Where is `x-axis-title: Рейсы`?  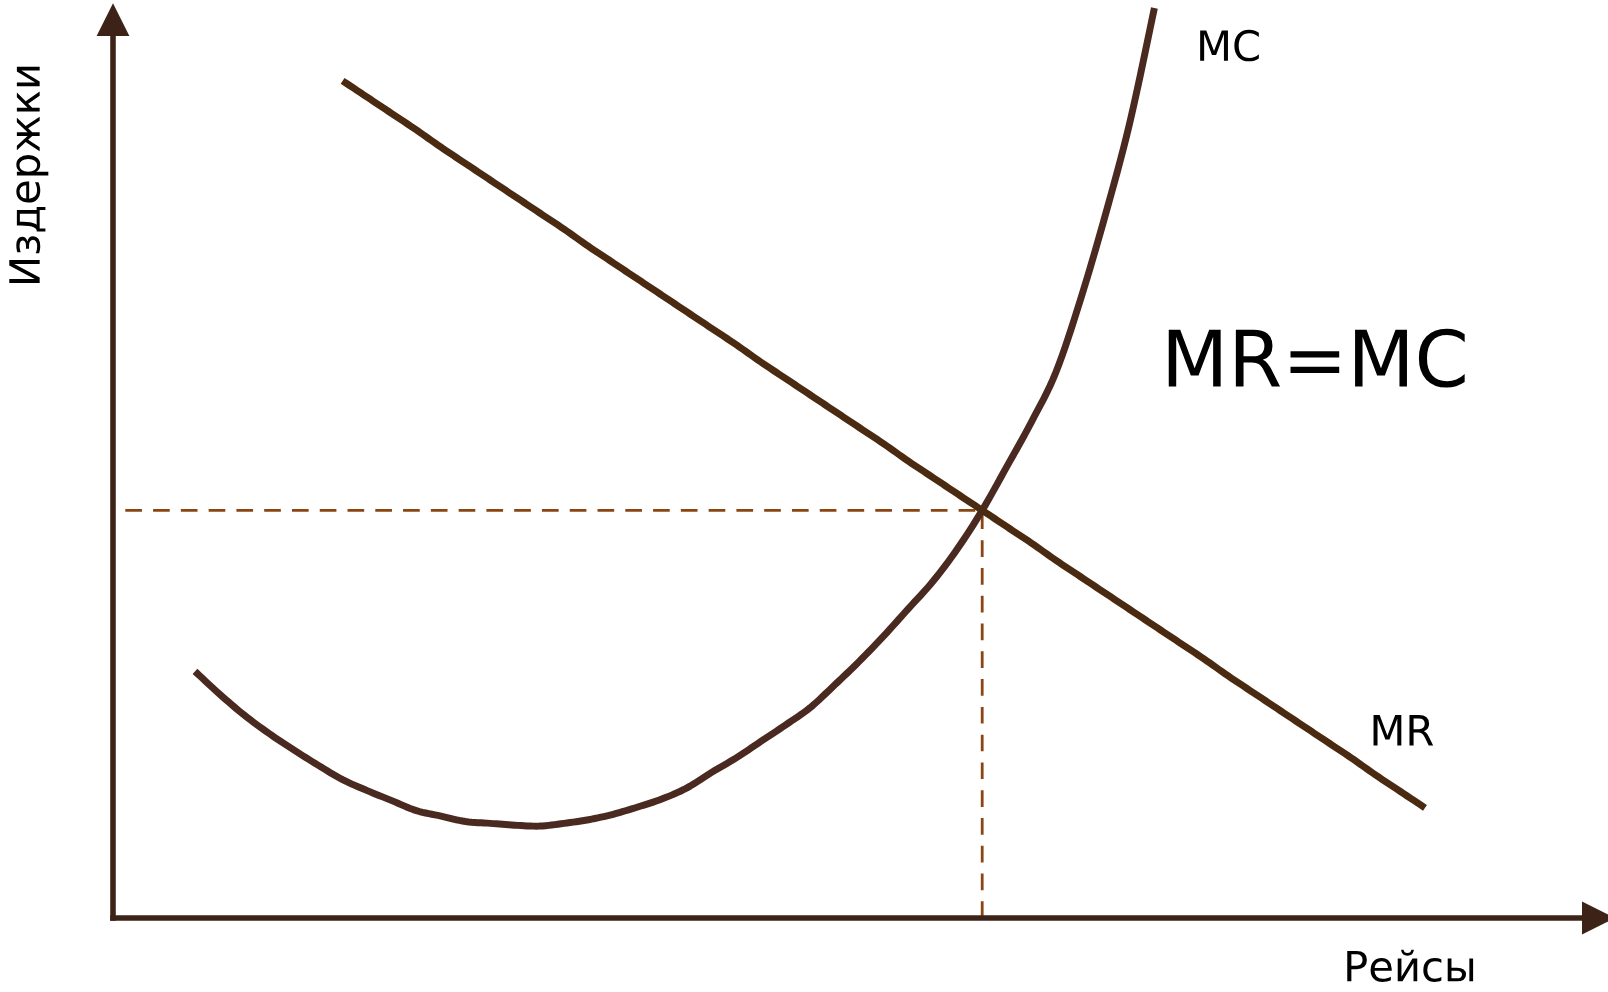
x-axis-title: Рейсы is located at coordinates (1410, 965).